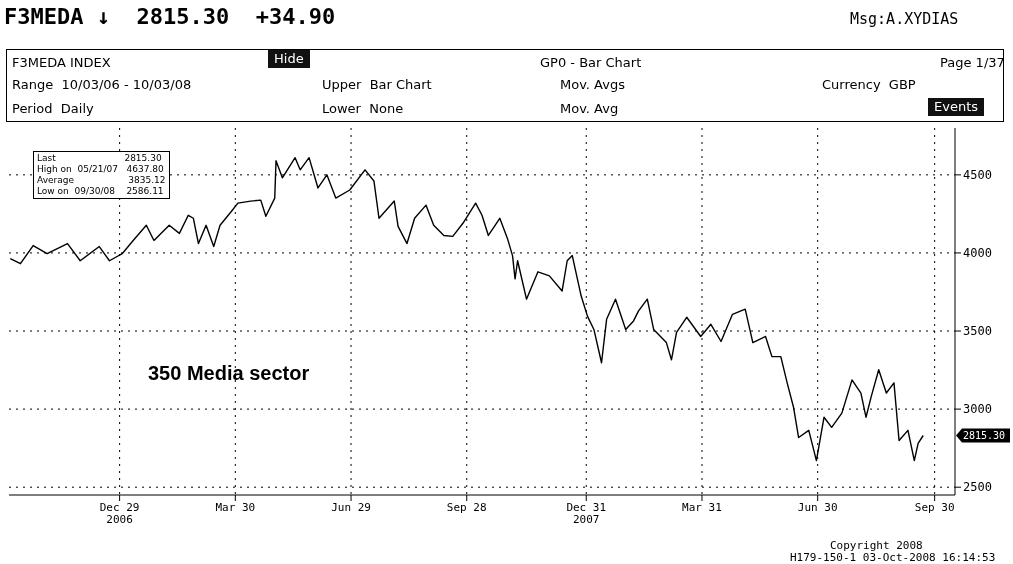 This screenshot has width=1013, height=564. What do you see at coordinates (977, 331) in the screenshot?
I see `y-tick-label: 3500` at bounding box center [977, 331].